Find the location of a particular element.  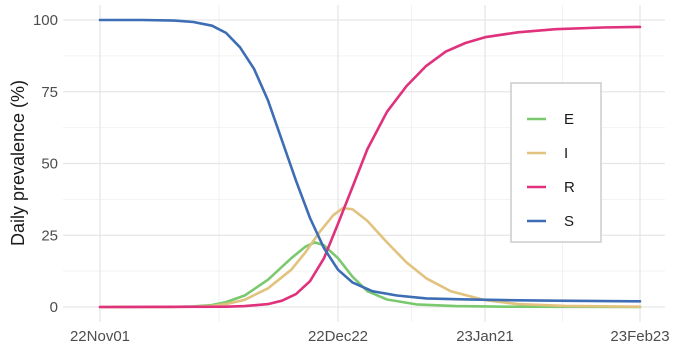

x-tick-label: 23Jan21 is located at coordinates (485, 336).